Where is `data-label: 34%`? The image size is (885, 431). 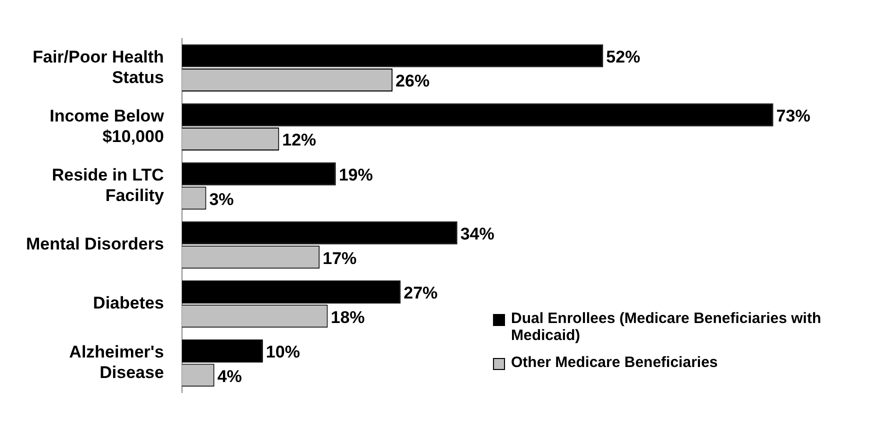 data-label: 34% is located at coordinates (477, 234).